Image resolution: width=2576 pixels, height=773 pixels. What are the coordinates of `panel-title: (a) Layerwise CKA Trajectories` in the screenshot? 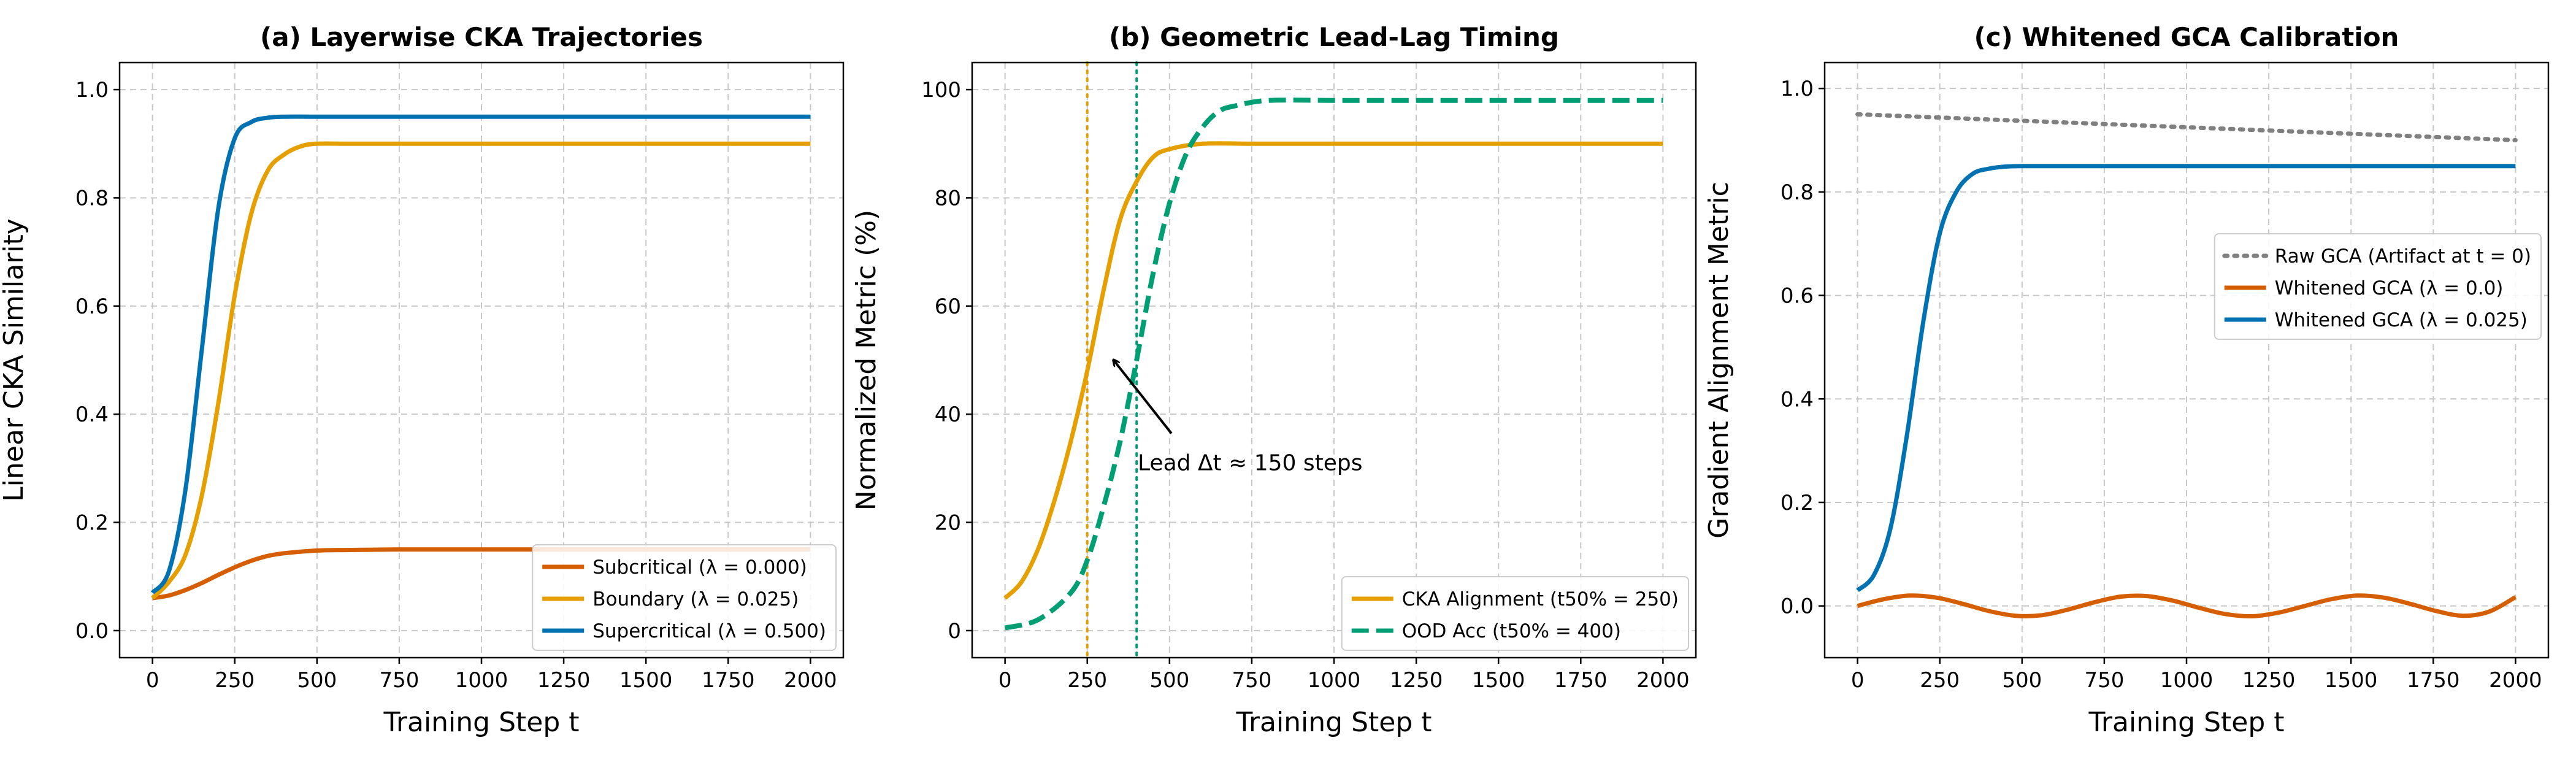 It's located at (481, 37).